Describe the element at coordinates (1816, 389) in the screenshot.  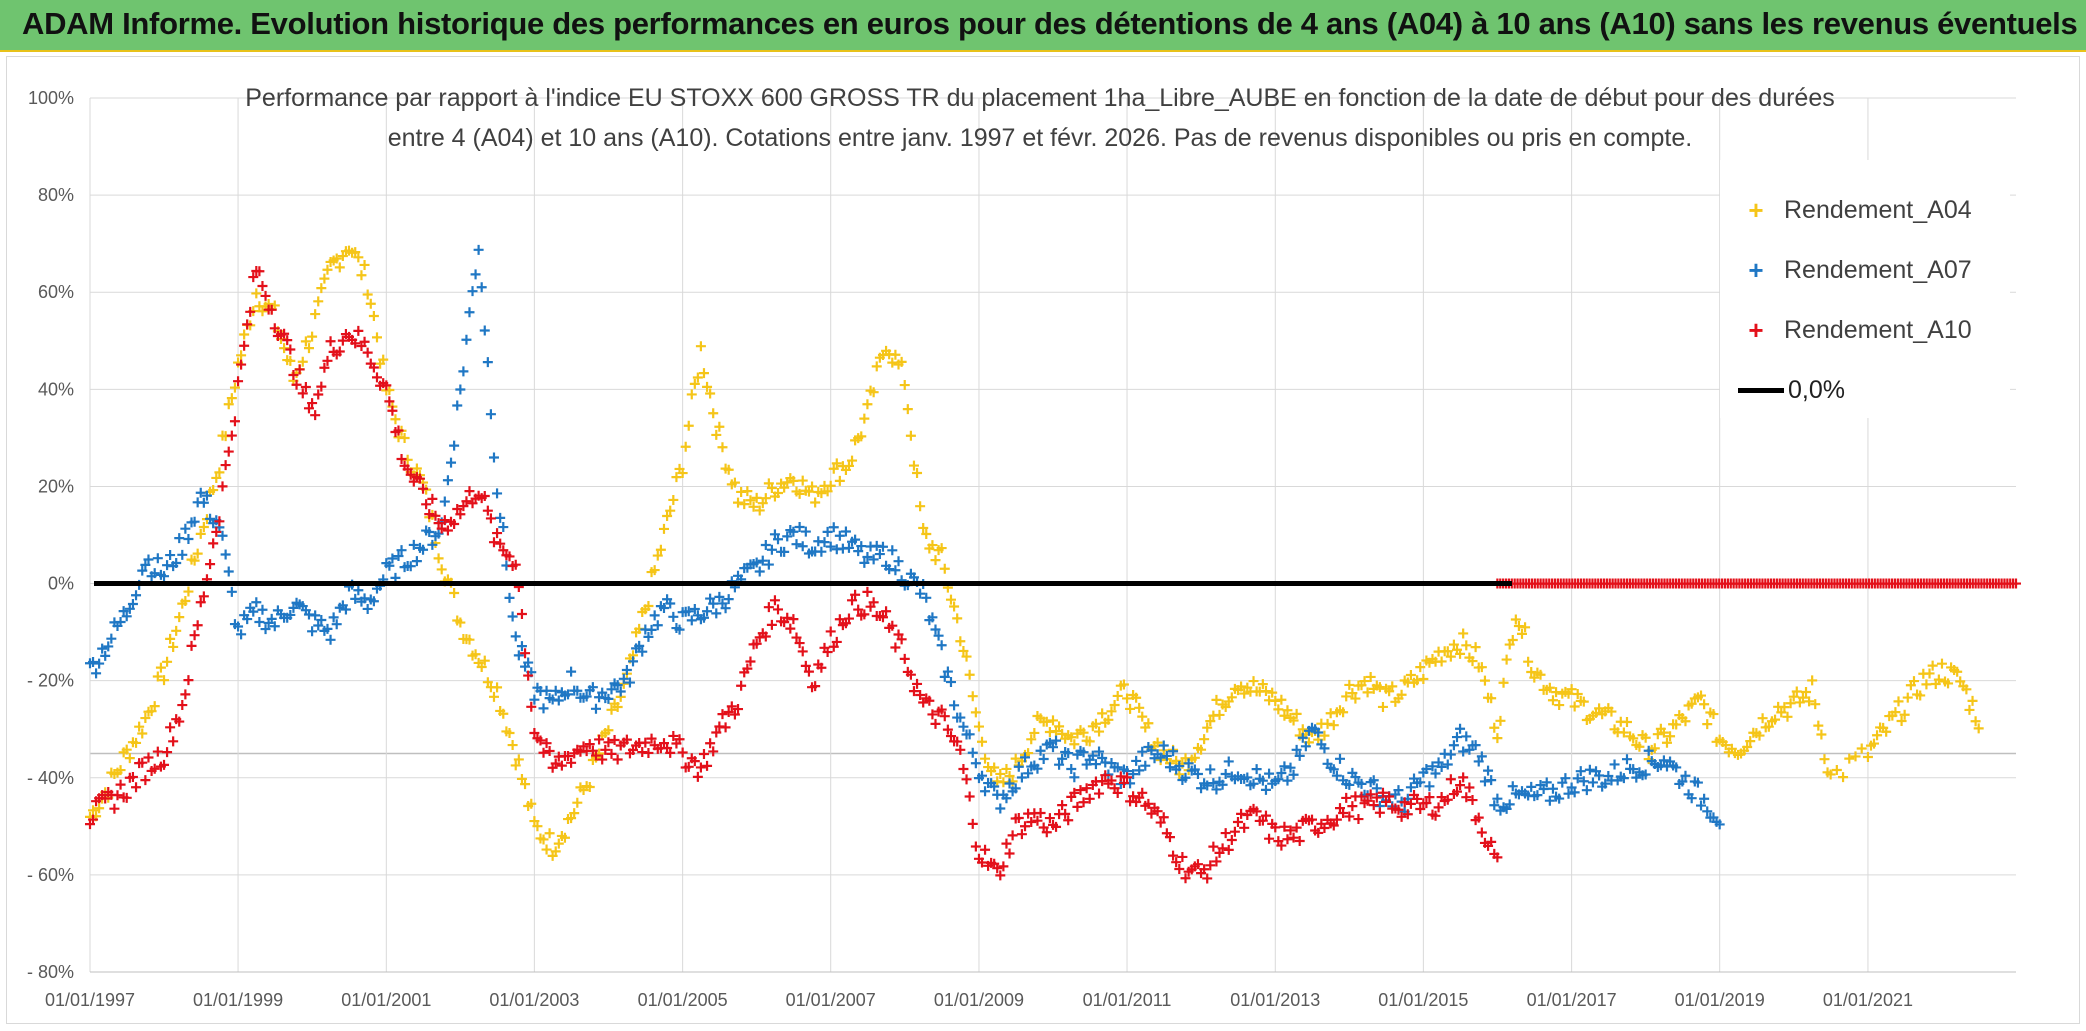
I see `legend-label-zero: 0,0%` at that location.